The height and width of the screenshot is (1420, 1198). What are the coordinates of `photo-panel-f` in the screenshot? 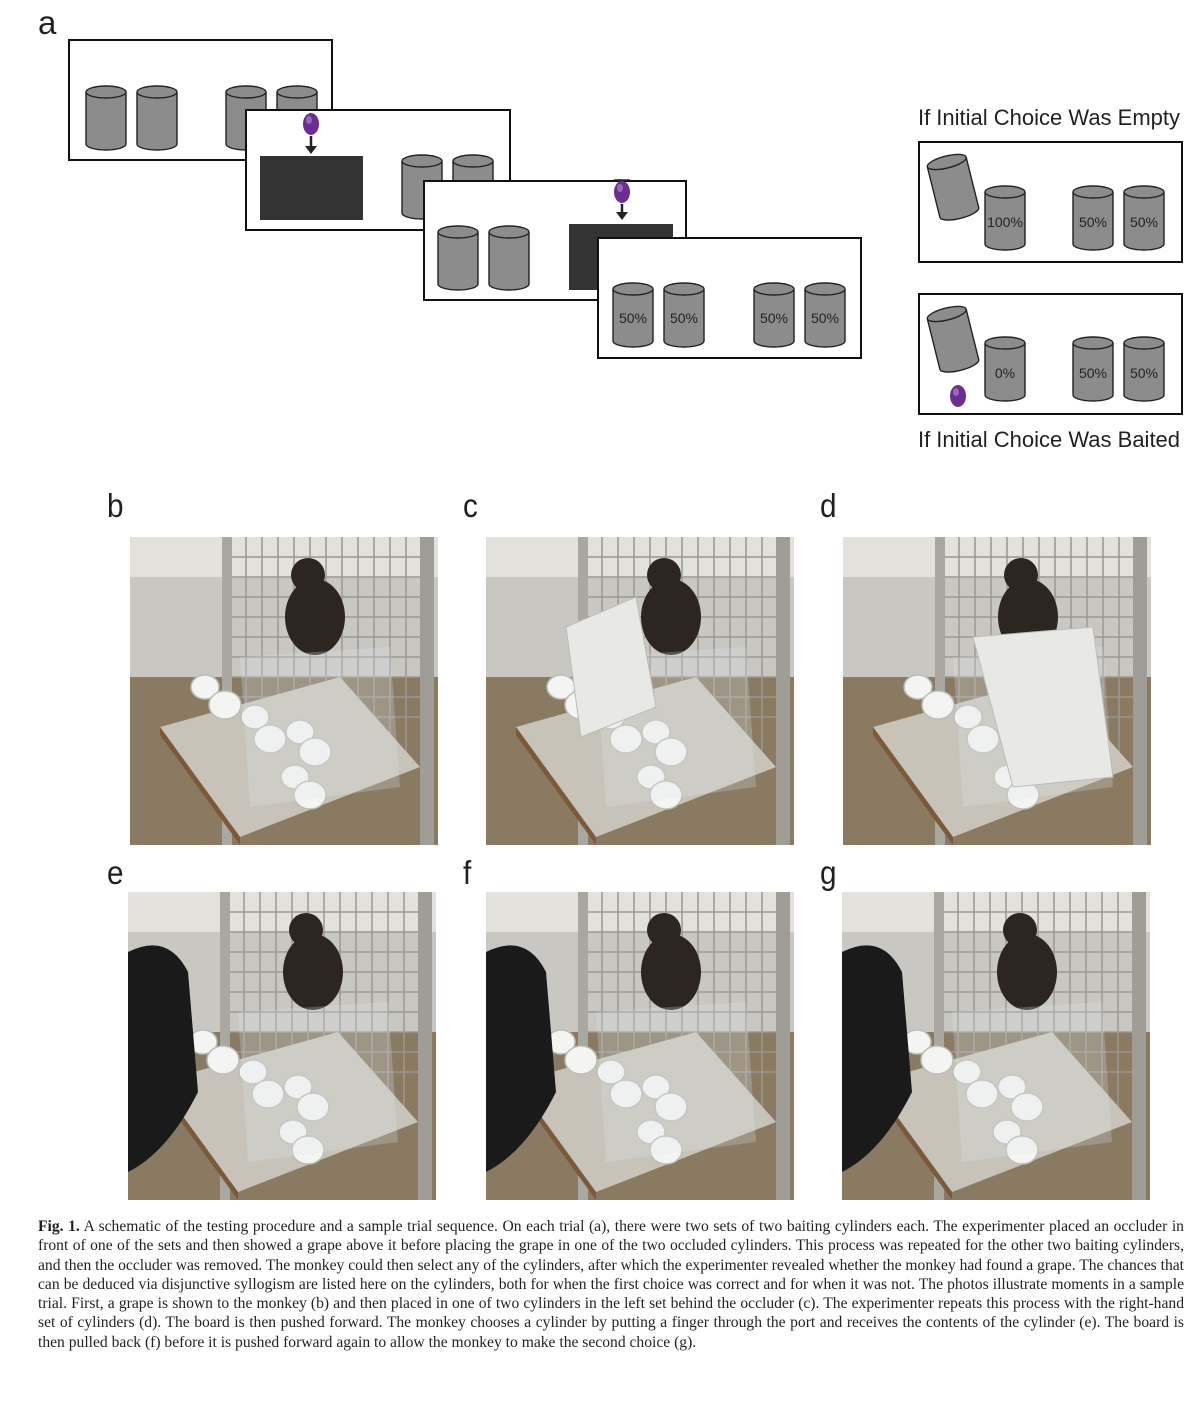 It's located at (640, 1046).